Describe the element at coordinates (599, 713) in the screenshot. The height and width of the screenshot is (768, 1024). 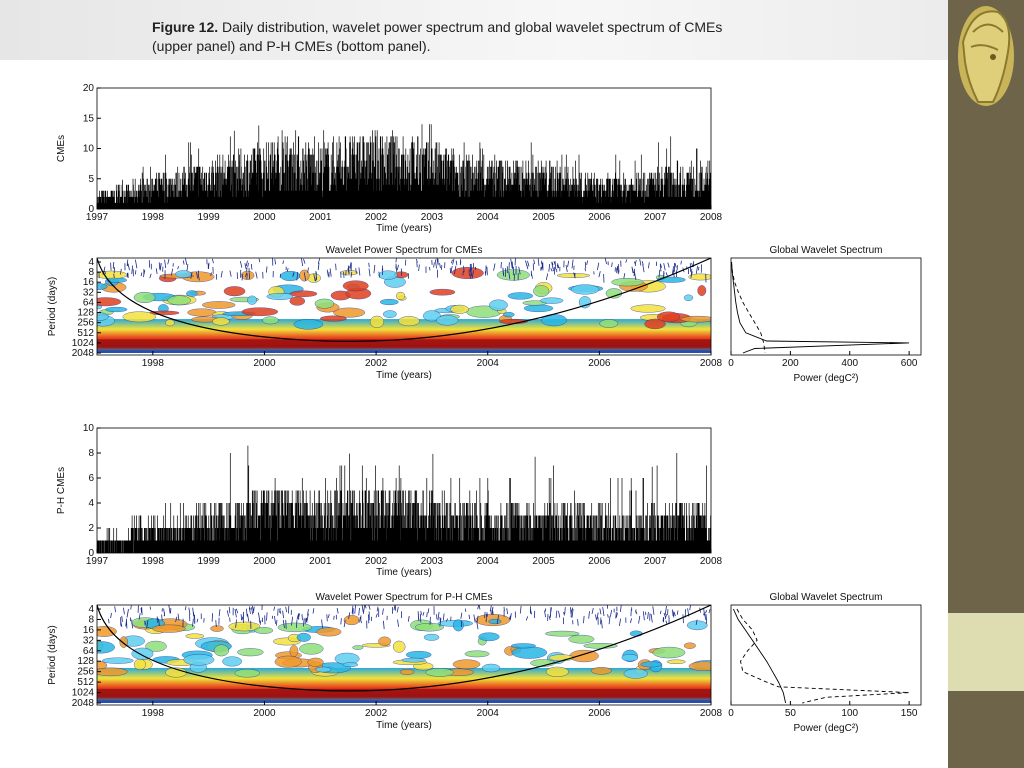
I see `ph-cme-wavelet-xtick-label: 2006` at that location.